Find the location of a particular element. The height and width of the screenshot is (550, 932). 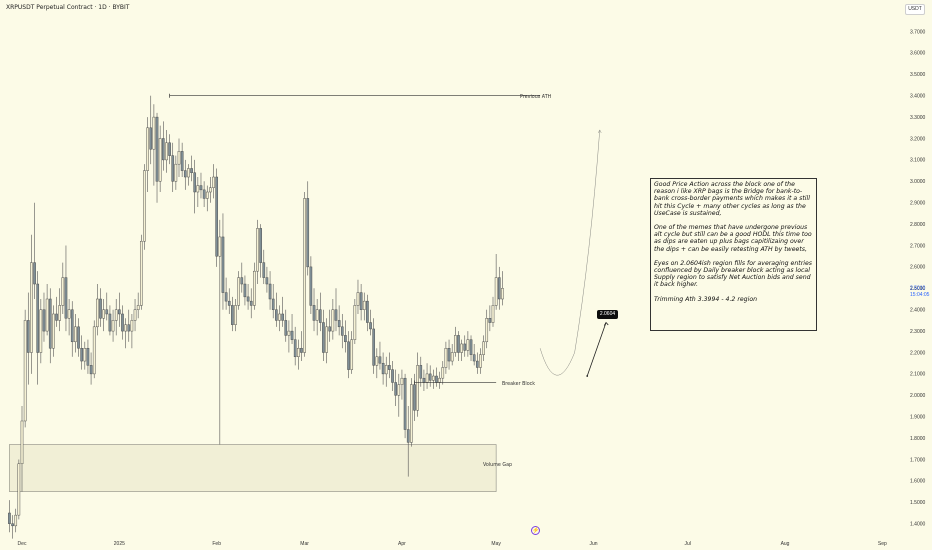

entry-arrow is located at coordinates (596, 349).